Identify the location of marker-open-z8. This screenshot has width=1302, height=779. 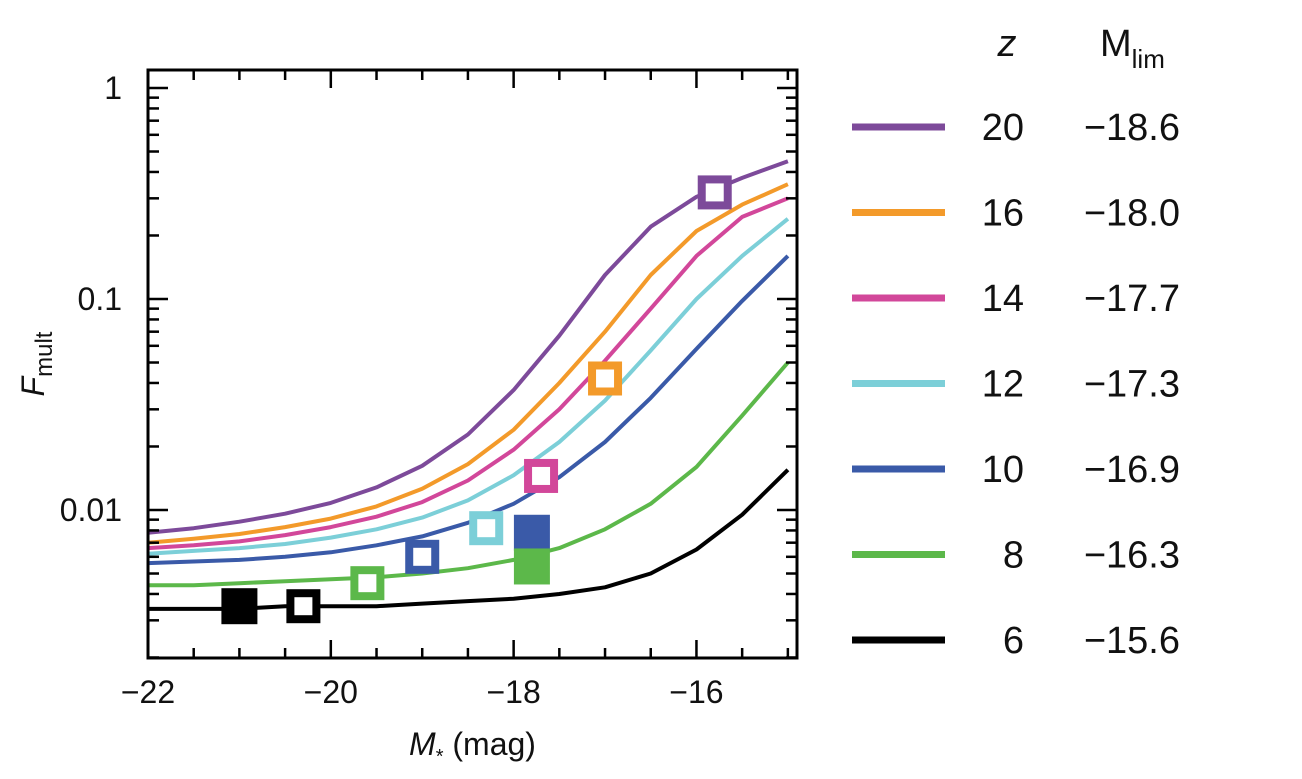
(367, 583).